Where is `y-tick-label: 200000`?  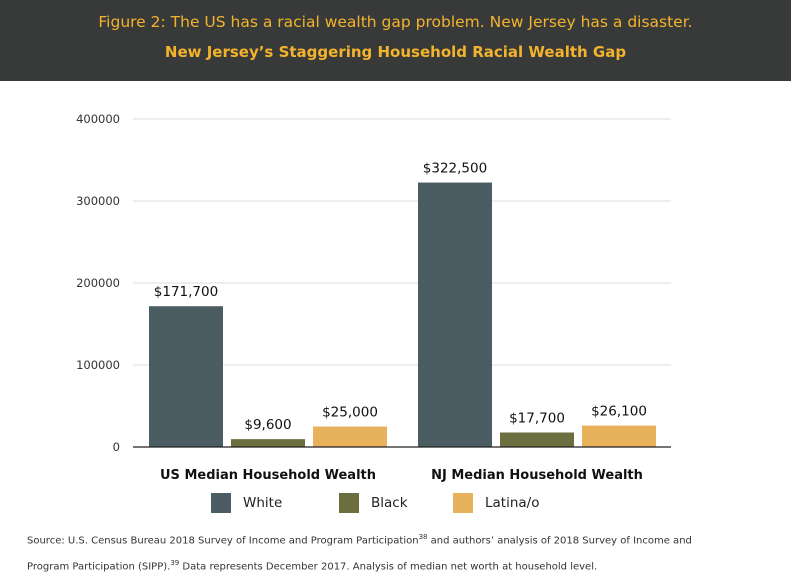
y-tick-label: 200000 is located at coordinates (98, 283).